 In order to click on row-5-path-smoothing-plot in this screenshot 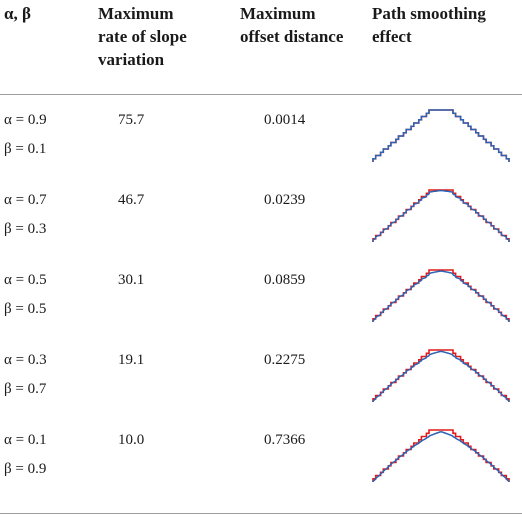, I will do `click(441, 456)`.